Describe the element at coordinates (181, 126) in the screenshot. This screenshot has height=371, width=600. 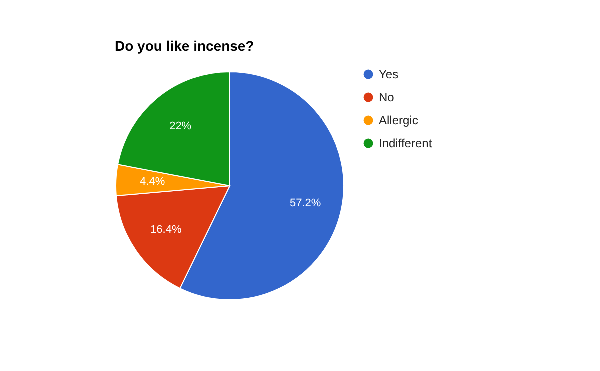
I see `data-label: 22%` at that location.